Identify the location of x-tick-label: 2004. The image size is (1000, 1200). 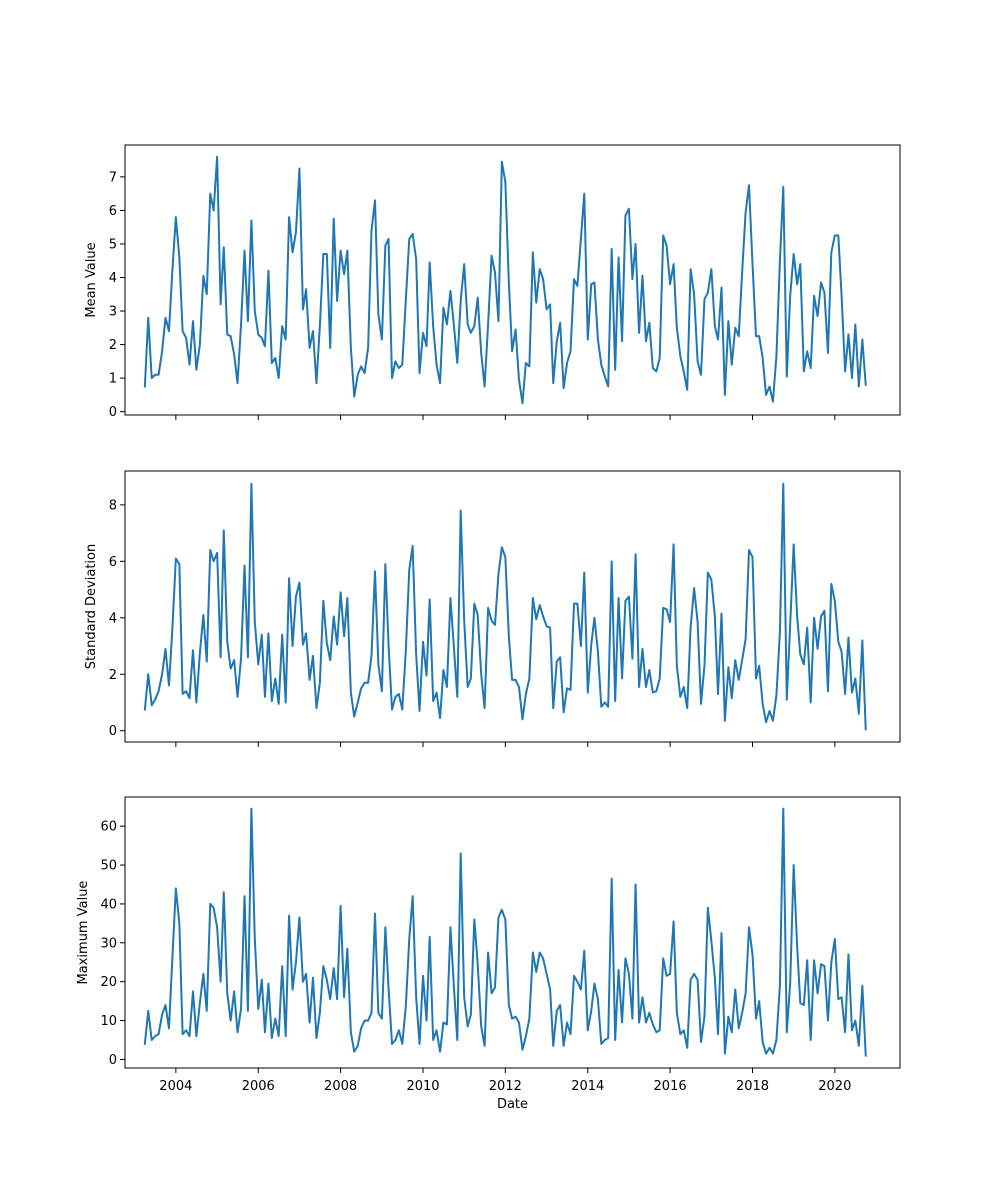
(175, 1086).